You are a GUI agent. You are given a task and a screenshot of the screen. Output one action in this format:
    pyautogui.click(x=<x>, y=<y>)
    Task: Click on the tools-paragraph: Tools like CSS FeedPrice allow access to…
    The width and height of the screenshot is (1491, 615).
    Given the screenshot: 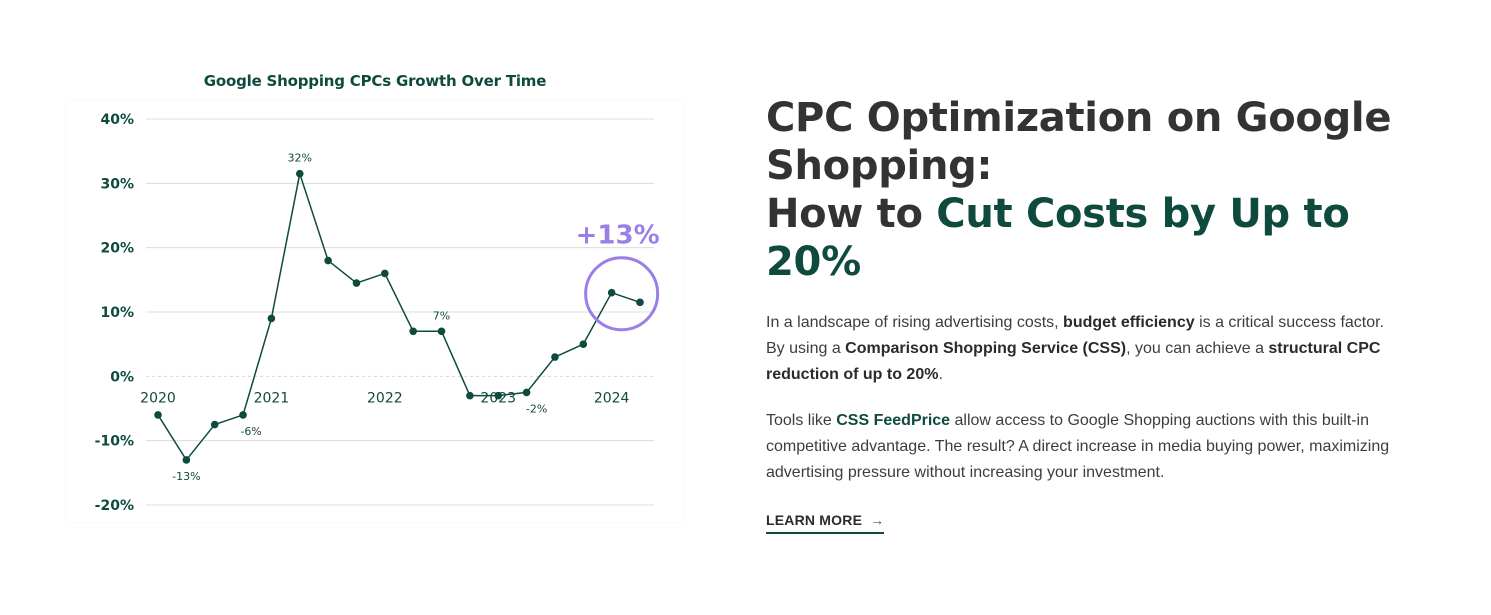 What is the action you would take?
    pyautogui.click(x=1086, y=447)
    